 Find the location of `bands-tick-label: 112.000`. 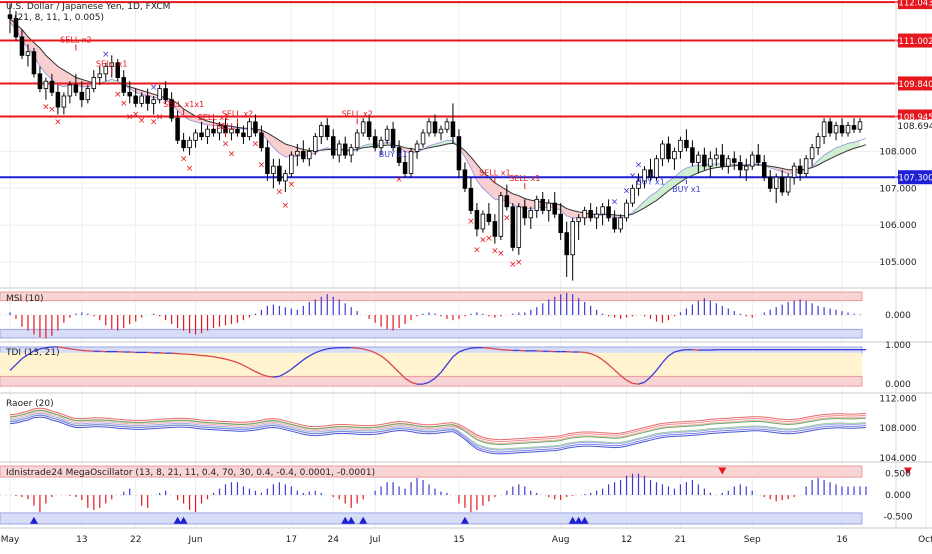

bands-tick-label: 112.000 is located at coordinates (897, 399).